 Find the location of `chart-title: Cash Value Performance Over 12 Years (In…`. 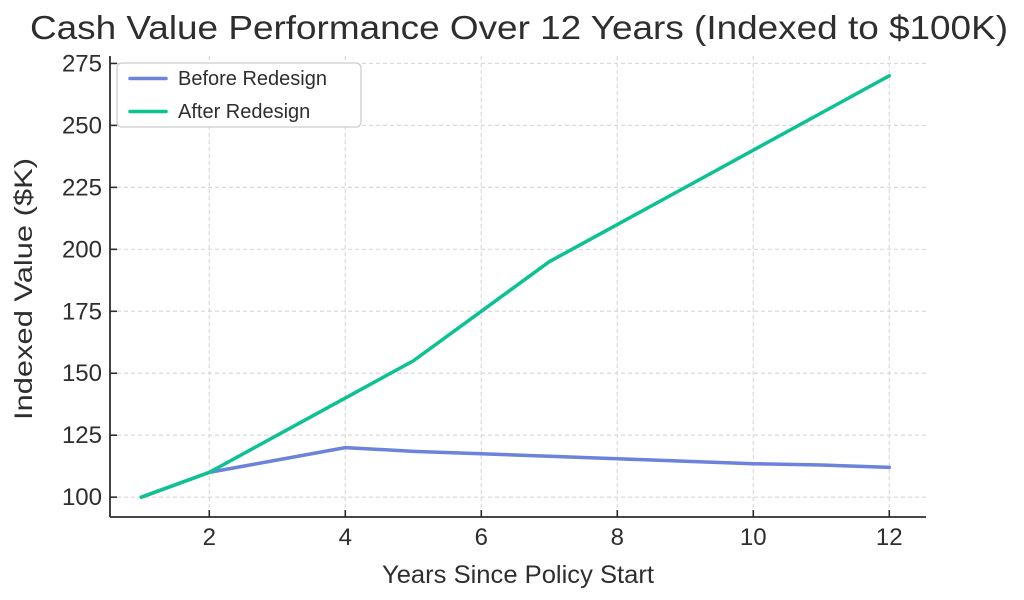

chart-title: Cash Value Performance Over 12 Years (In… is located at coordinates (519, 27).